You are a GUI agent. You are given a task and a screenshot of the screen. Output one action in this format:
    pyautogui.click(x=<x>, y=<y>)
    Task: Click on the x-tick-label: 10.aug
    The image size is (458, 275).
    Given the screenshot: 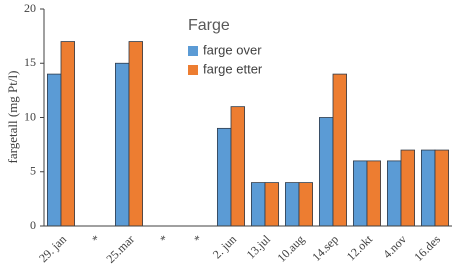 What is the action you would take?
    pyautogui.click(x=290, y=248)
    